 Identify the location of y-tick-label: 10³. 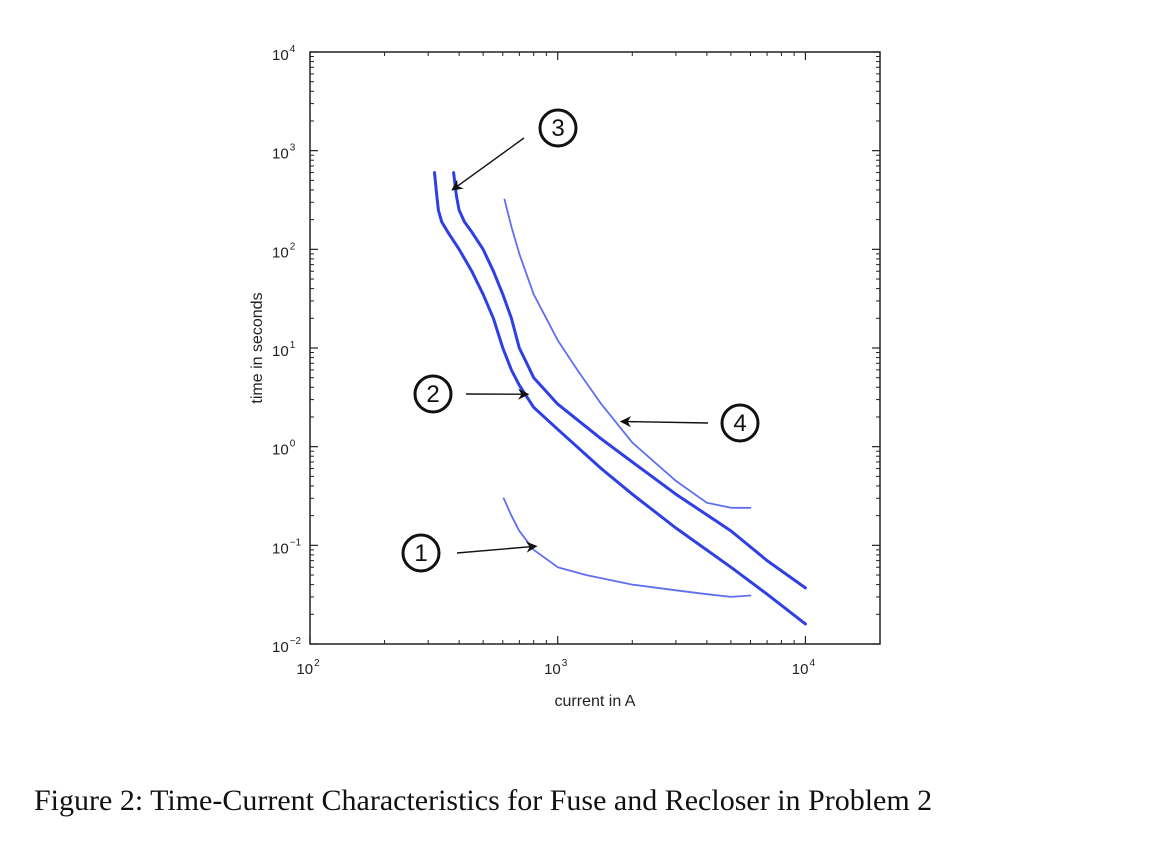
(284, 153).